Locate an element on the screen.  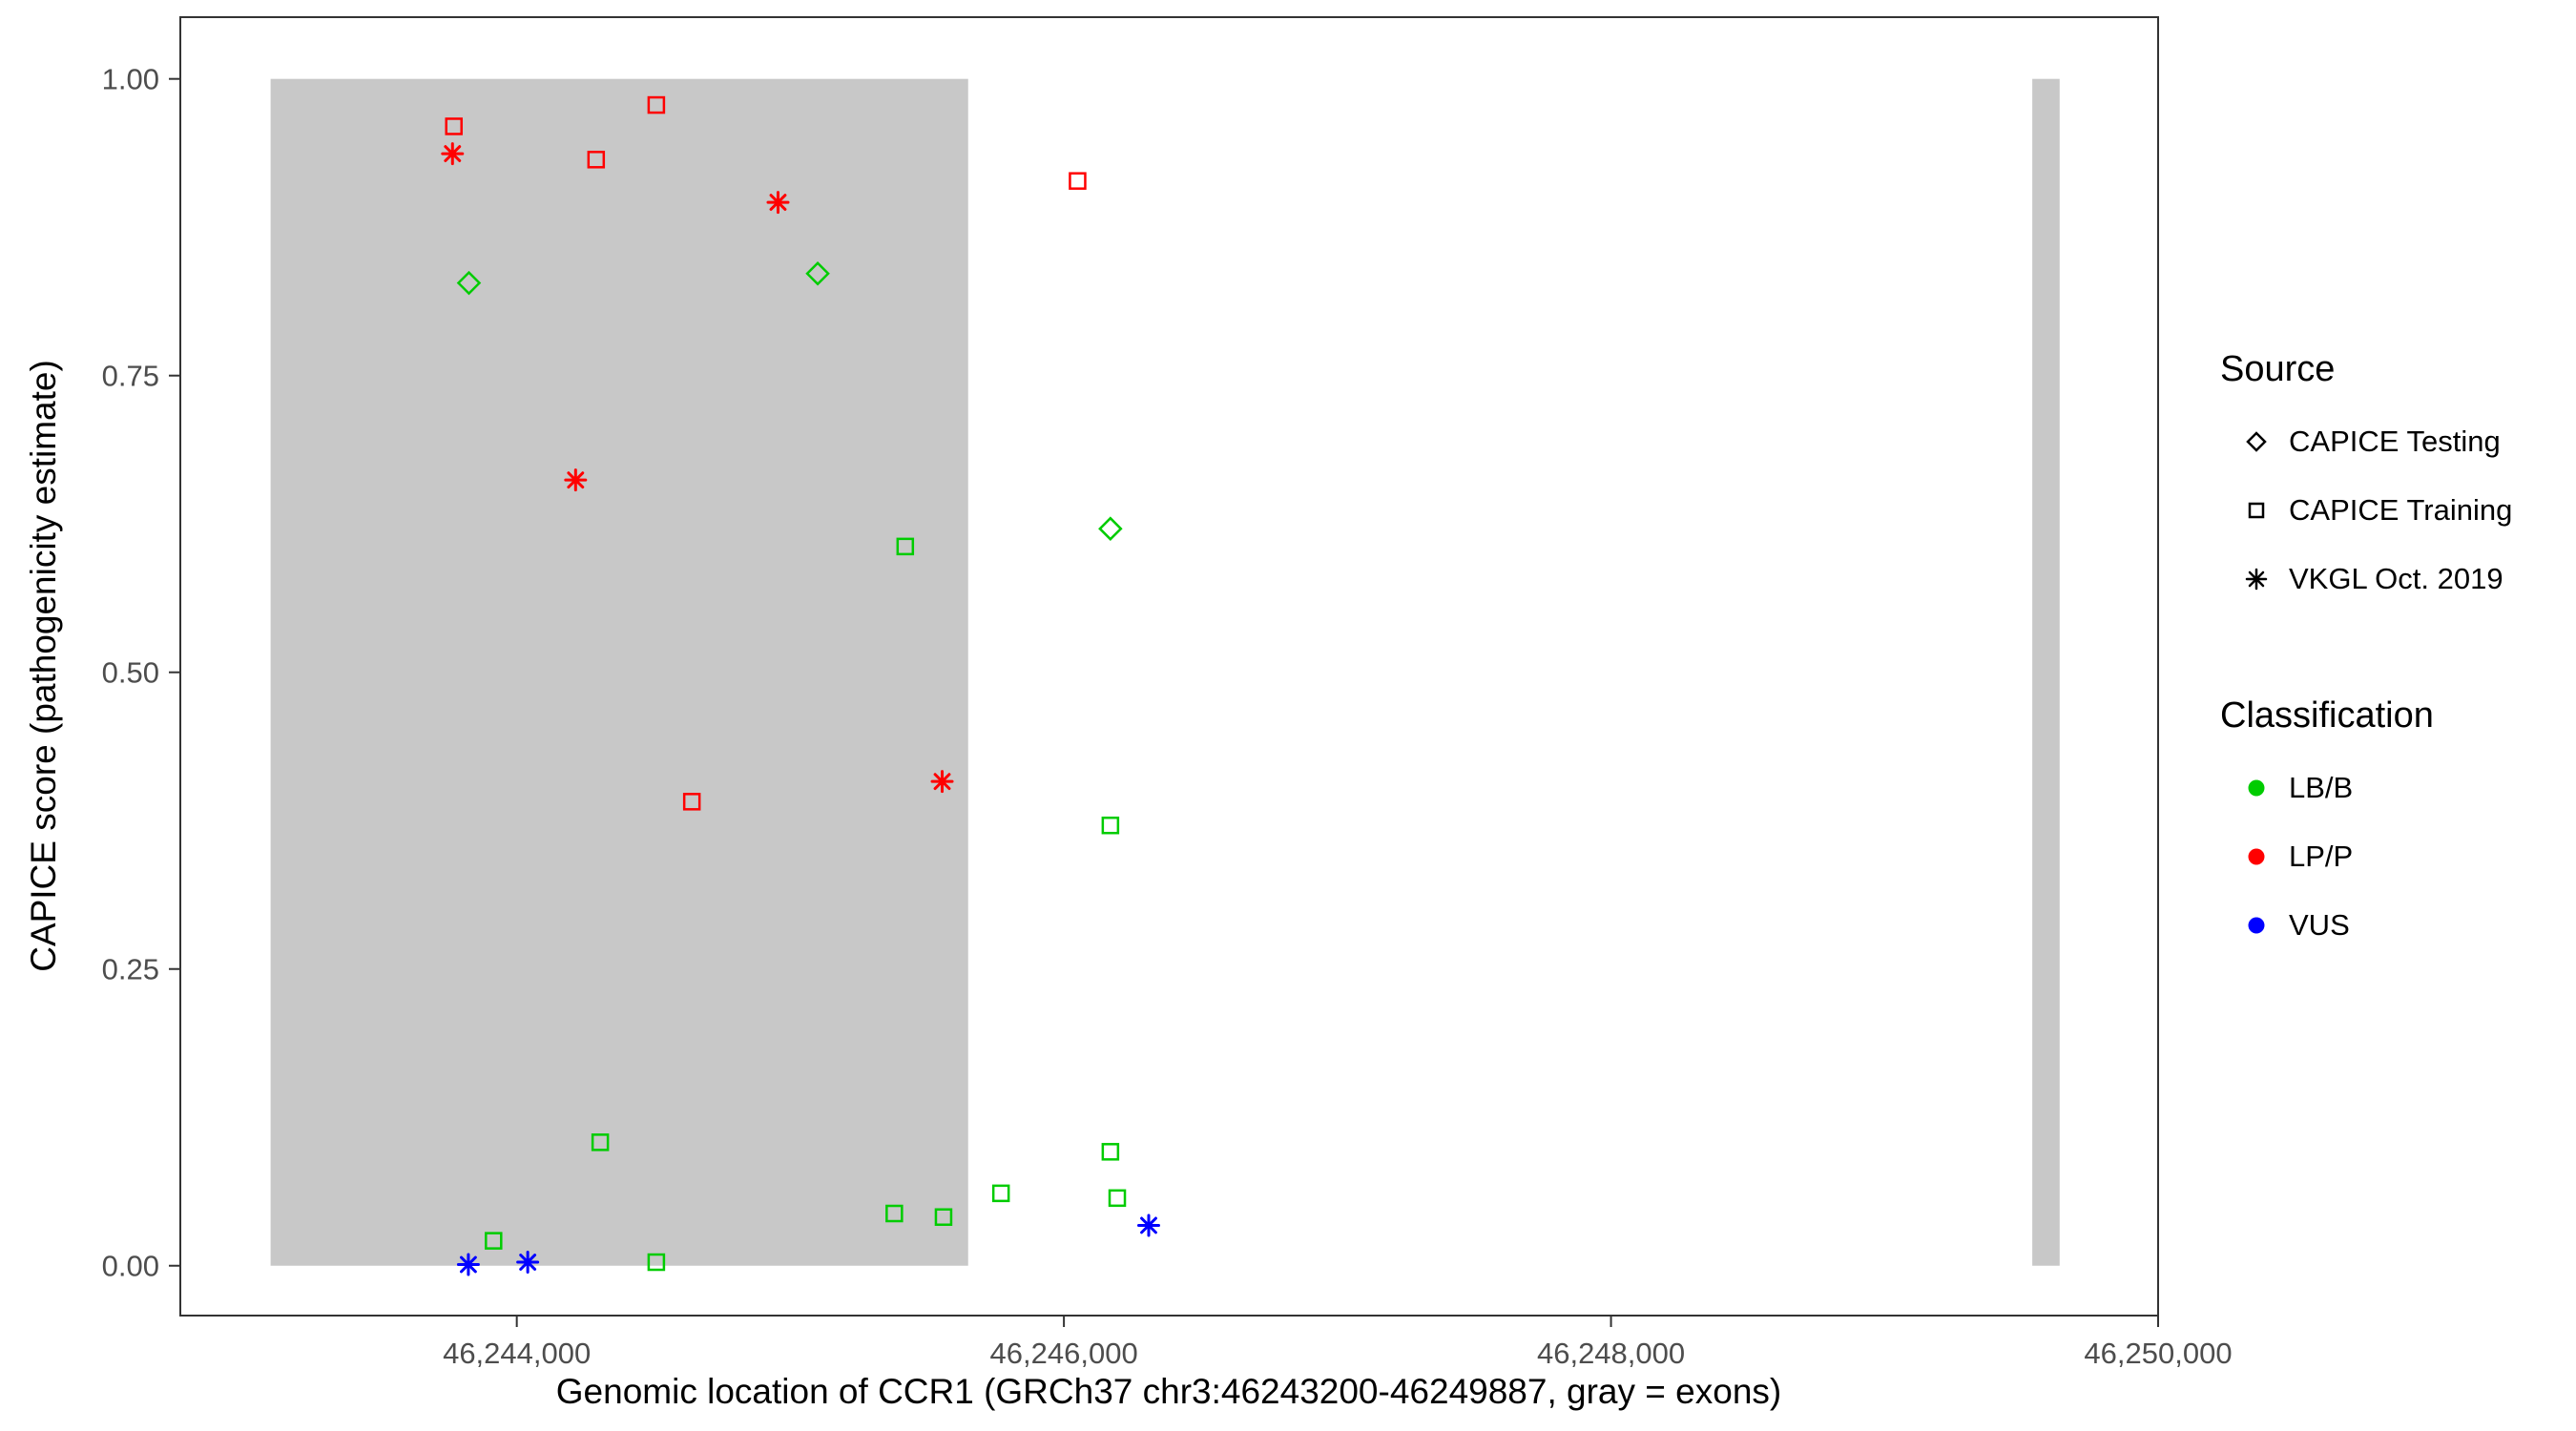
y-axis-title: CAPICE score (pathogenicity estimate) is located at coordinates (43, 666).